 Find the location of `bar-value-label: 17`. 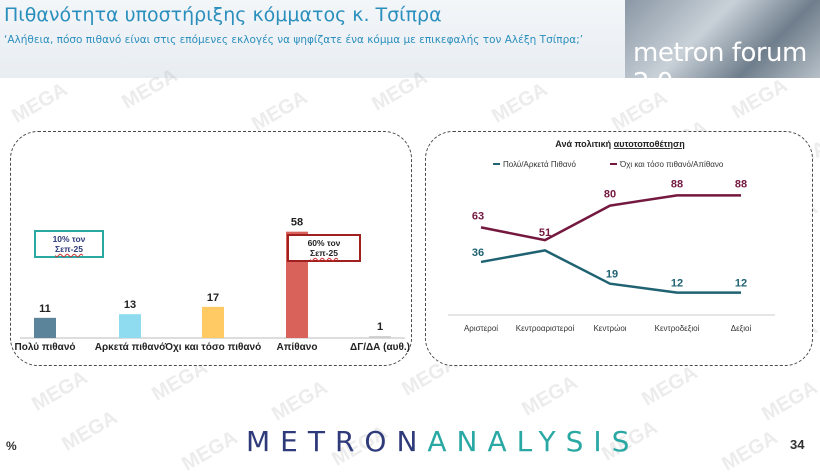

bar-value-label: 17 is located at coordinates (213, 298).